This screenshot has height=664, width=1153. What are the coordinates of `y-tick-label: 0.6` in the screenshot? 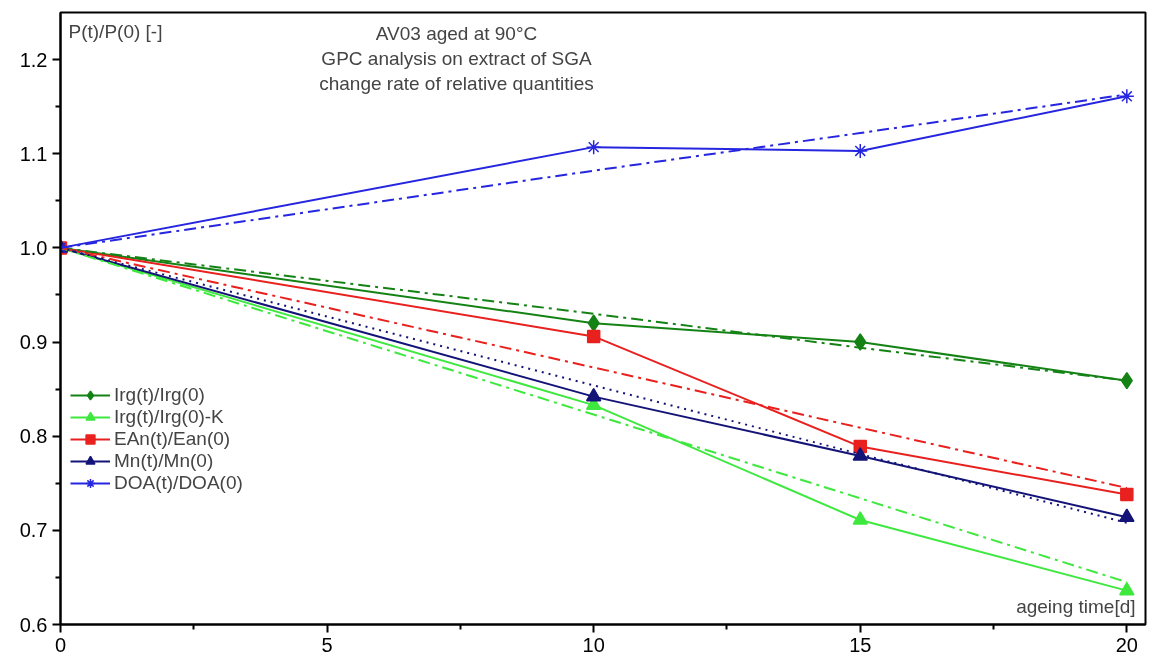 It's located at (33, 624).